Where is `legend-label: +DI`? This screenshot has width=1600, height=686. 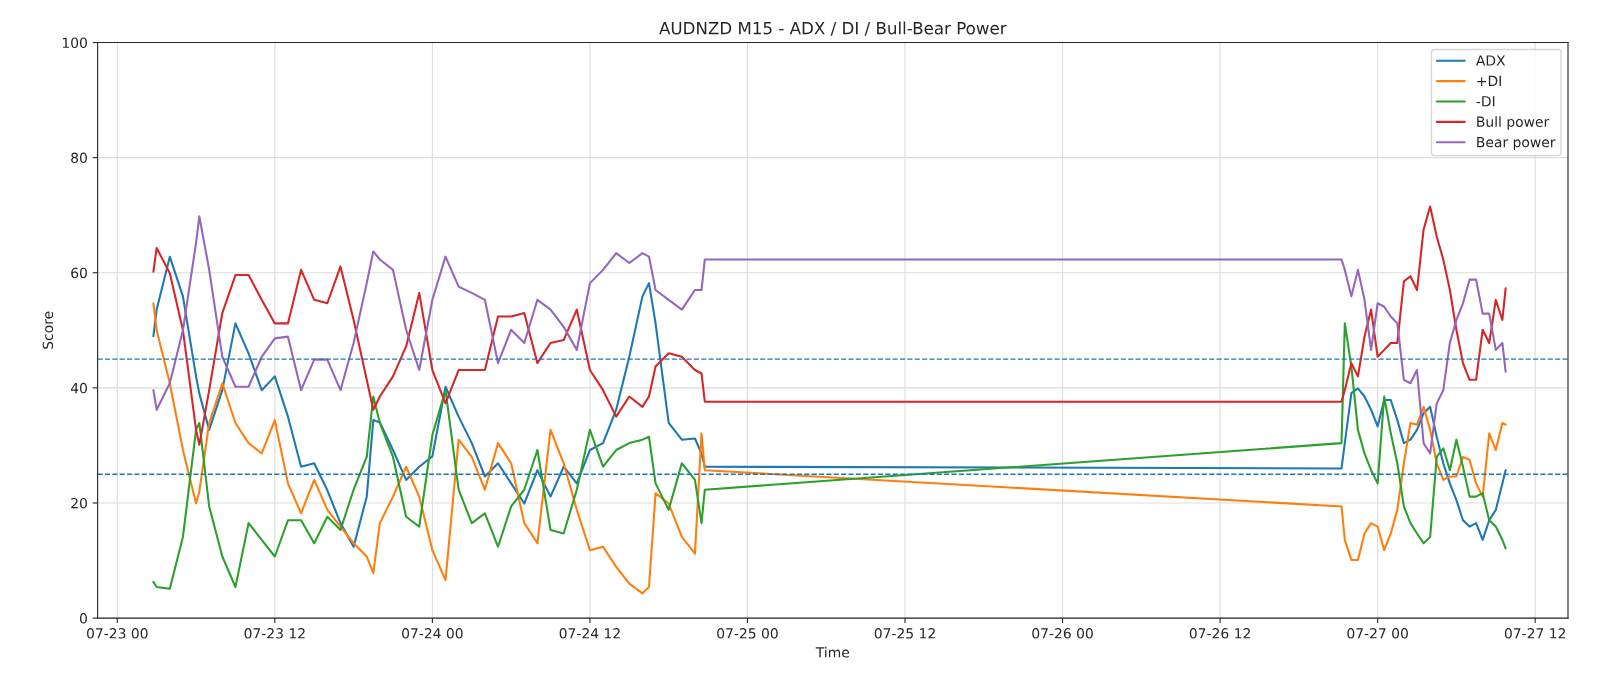 legend-label: +DI is located at coordinates (1489, 80).